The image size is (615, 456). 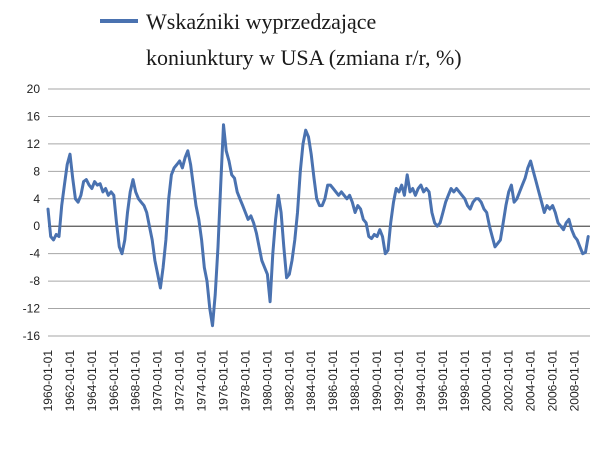 I want to click on y-tick-label: -8, so click(x=34, y=281).